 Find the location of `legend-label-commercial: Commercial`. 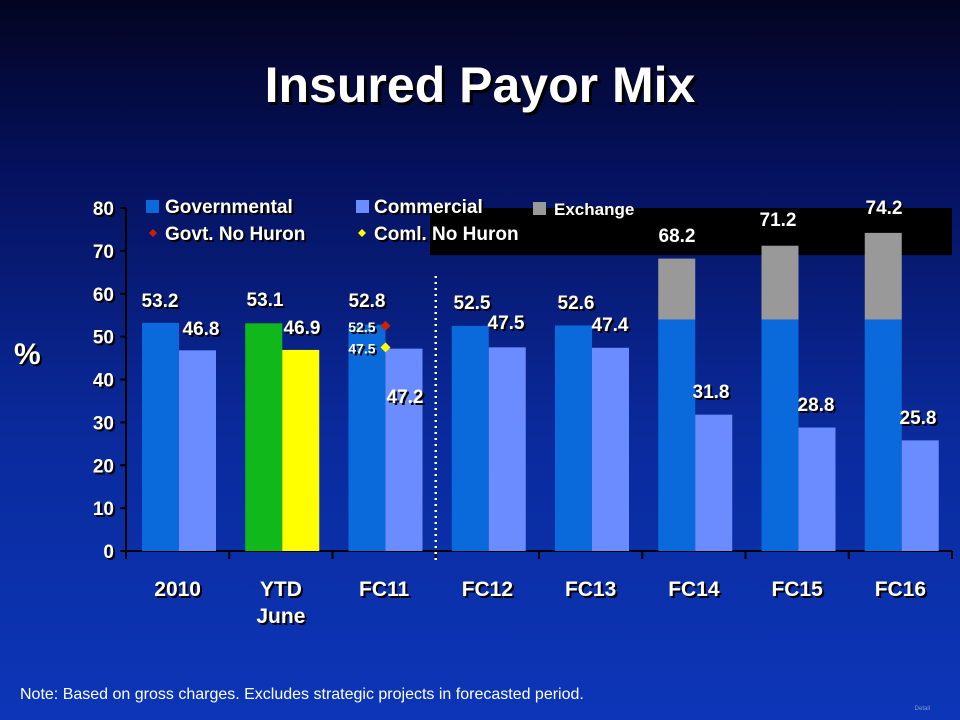

legend-label-commercial: Commercial is located at coordinates (428, 207).